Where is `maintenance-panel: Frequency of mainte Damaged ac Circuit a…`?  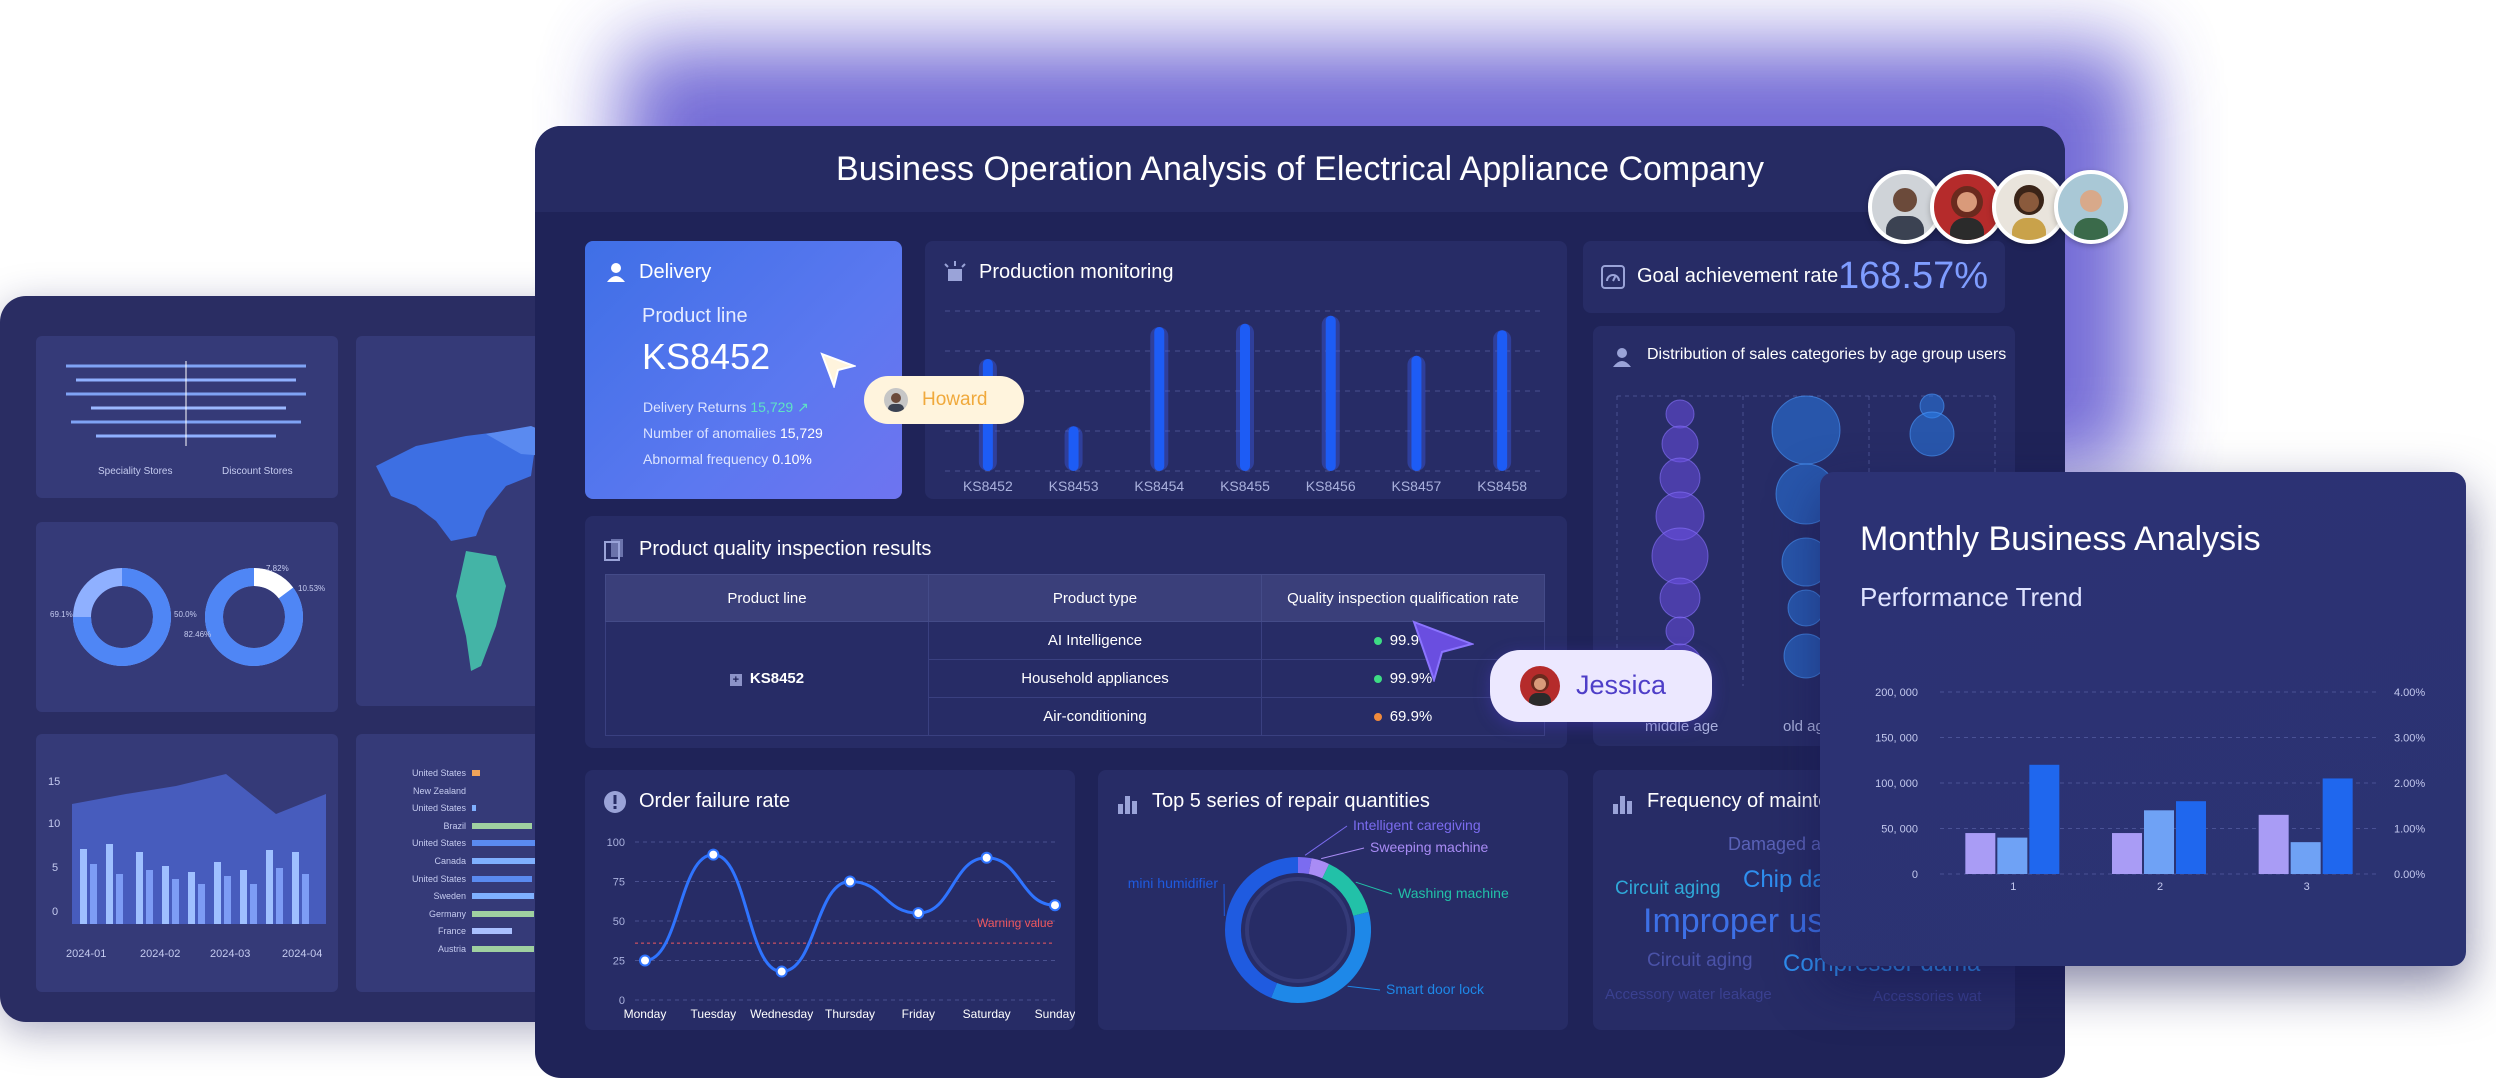 maintenance-panel: Frequency of mainte Damaged ac Circuit a… is located at coordinates (1804, 900).